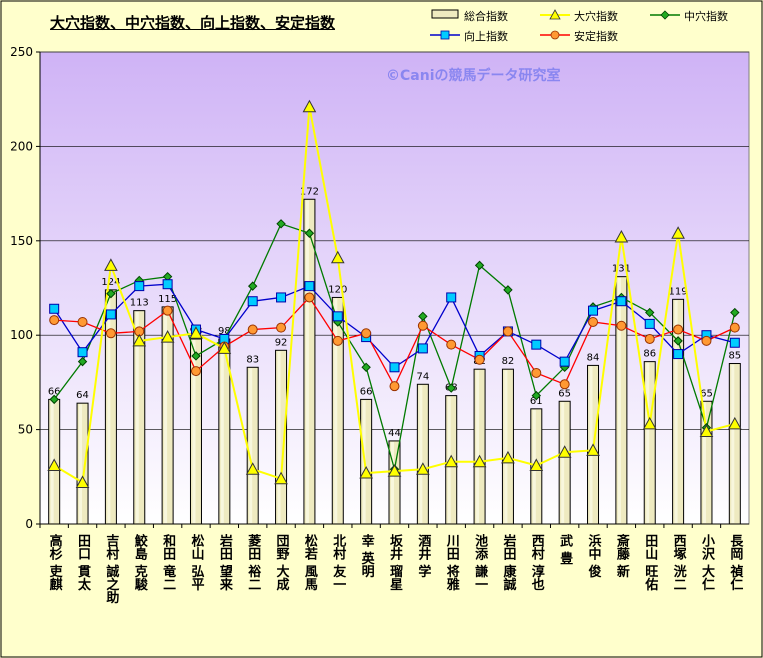  What do you see at coordinates (29, 524) in the screenshot?
I see `y-tick-label-0: 0` at bounding box center [29, 524].